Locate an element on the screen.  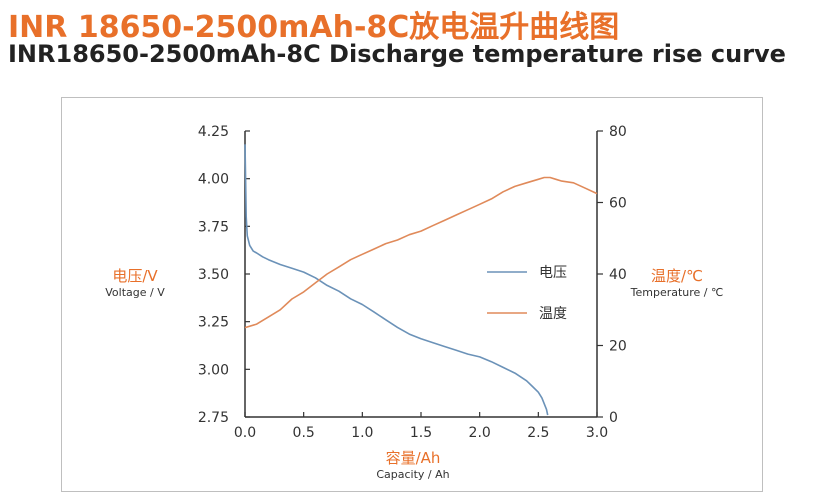
legend: 电压 温度 is located at coordinates (527, 293).